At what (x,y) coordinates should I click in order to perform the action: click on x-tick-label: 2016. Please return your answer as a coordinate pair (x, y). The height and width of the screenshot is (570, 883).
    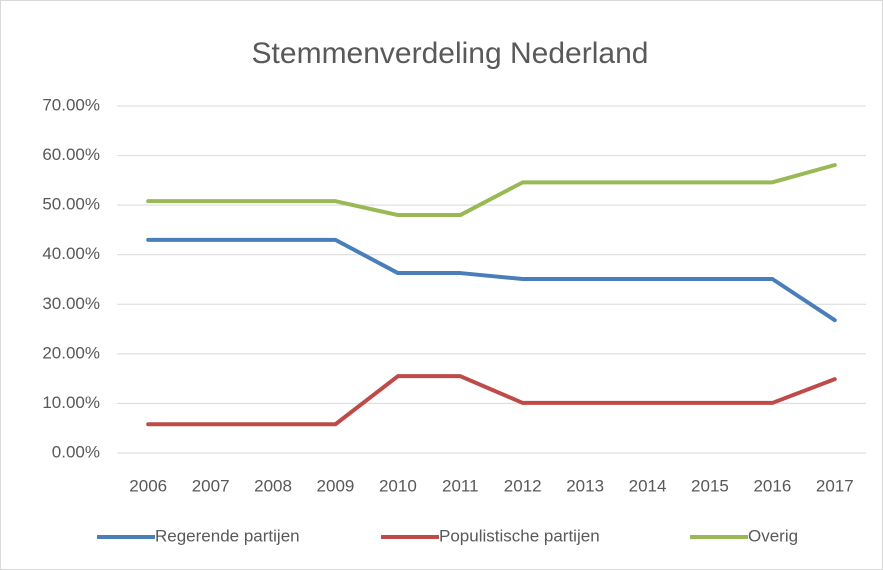
    Looking at the image, I should click on (772, 485).